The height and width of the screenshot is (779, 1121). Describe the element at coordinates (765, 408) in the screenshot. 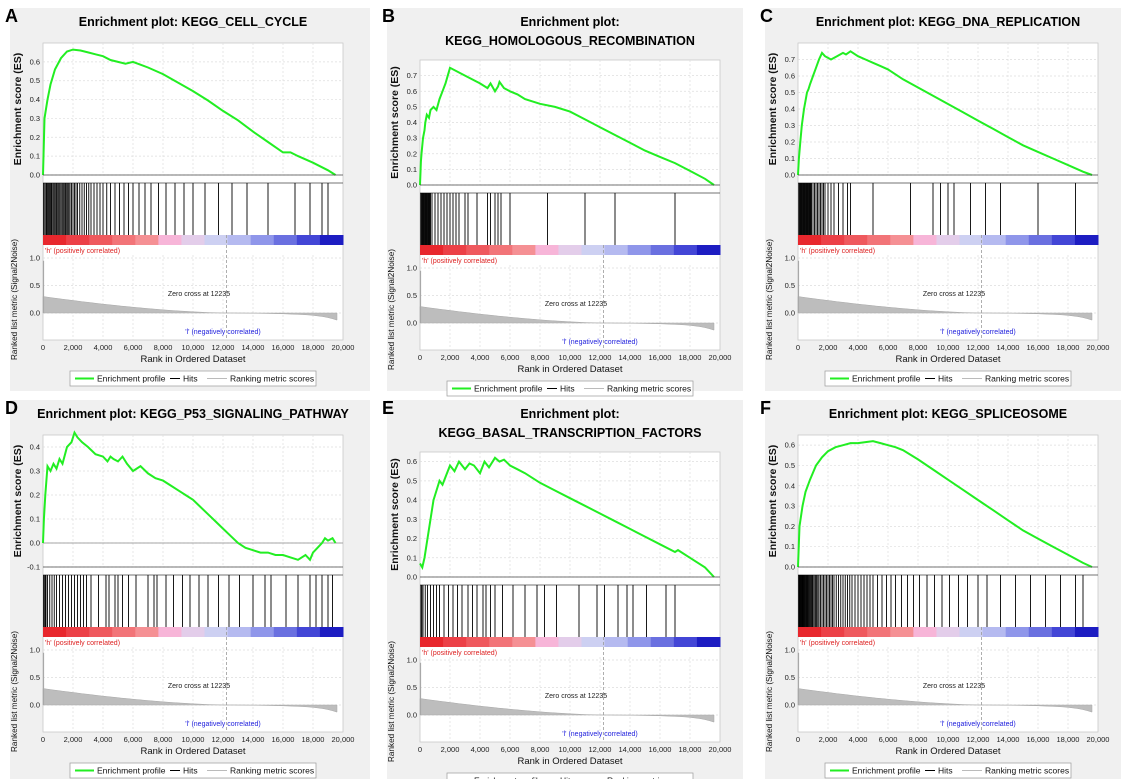

I see `panel-label: F` at that location.